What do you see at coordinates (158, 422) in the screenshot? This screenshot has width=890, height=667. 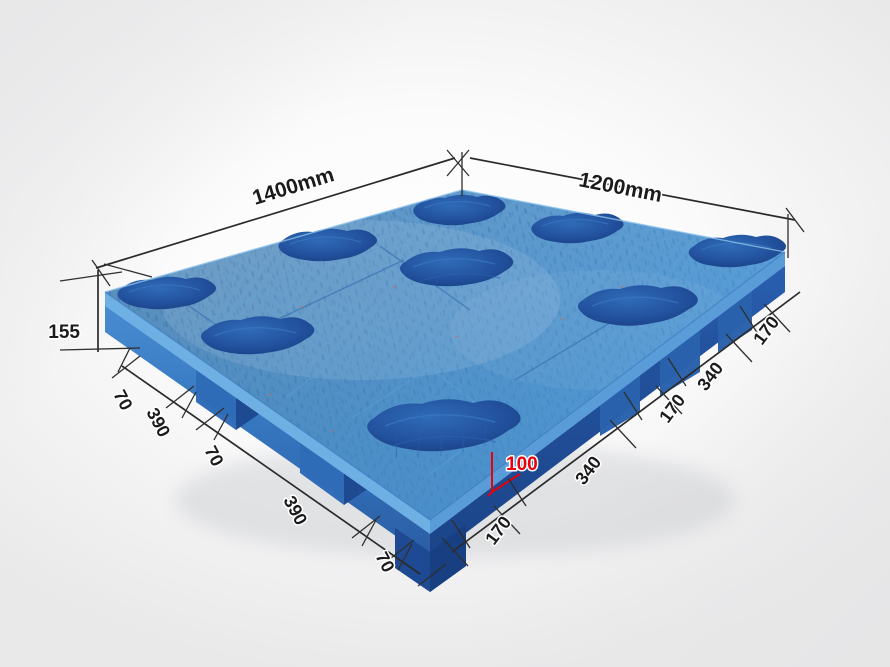 I see `dimension-label-390-a: 390` at bounding box center [158, 422].